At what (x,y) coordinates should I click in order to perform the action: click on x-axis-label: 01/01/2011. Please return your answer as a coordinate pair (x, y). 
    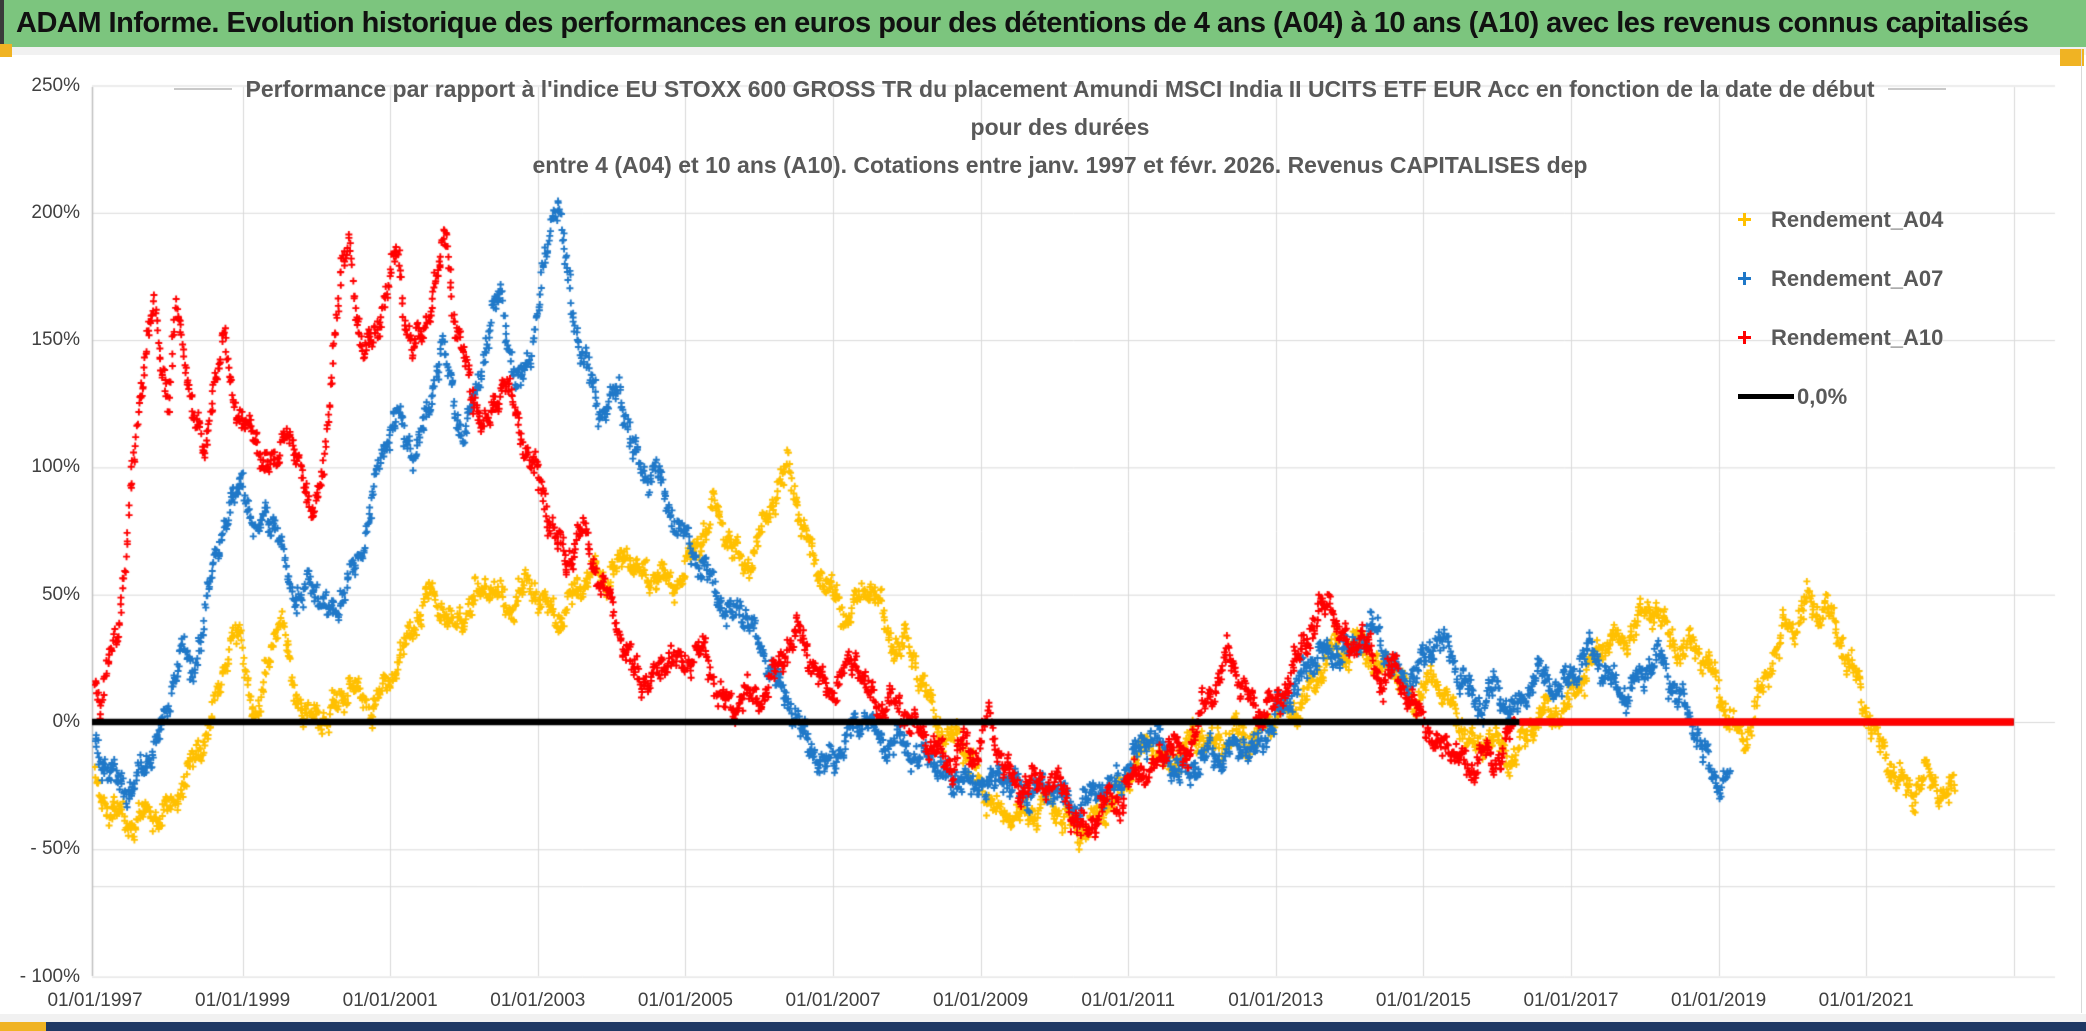
    Looking at the image, I should click on (1128, 1000).